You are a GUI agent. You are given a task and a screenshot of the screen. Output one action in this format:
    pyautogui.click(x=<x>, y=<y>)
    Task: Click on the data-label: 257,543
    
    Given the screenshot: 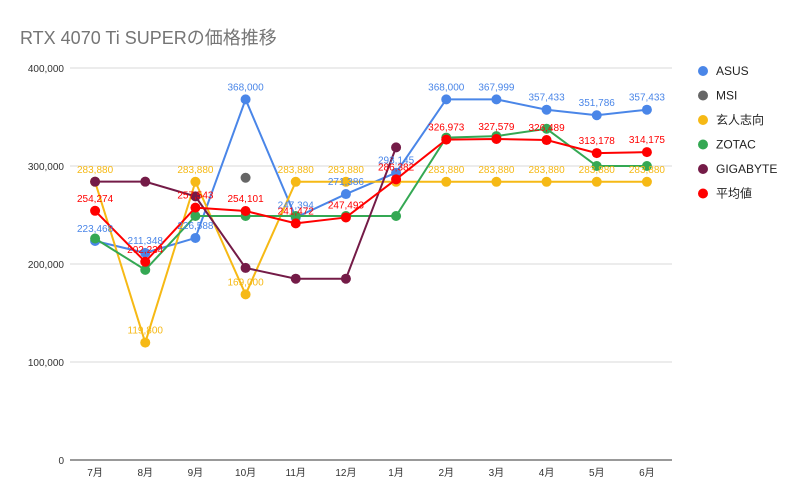 What is the action you would take?
    pyautogui.click(x=195, y=196)
    